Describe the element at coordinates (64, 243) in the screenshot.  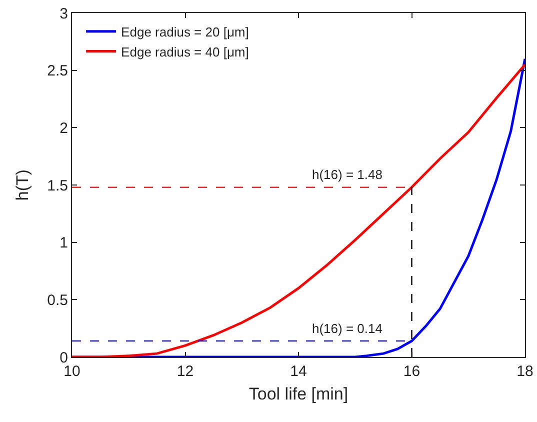
I see `y-tick-label: 1` at that location.